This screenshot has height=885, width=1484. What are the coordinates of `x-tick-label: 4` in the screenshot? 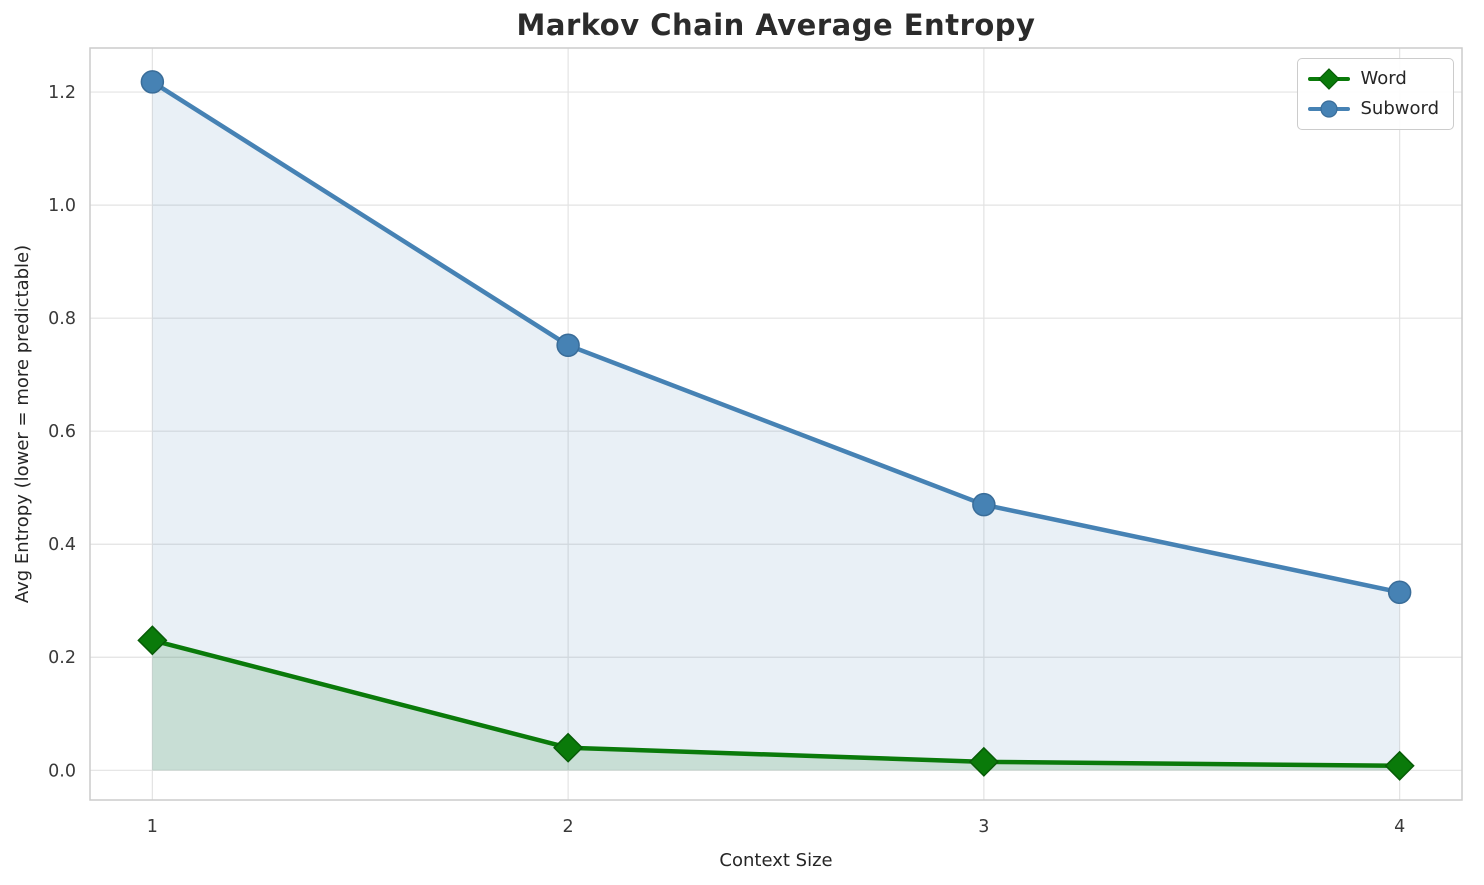 It's located at (1399, 827).